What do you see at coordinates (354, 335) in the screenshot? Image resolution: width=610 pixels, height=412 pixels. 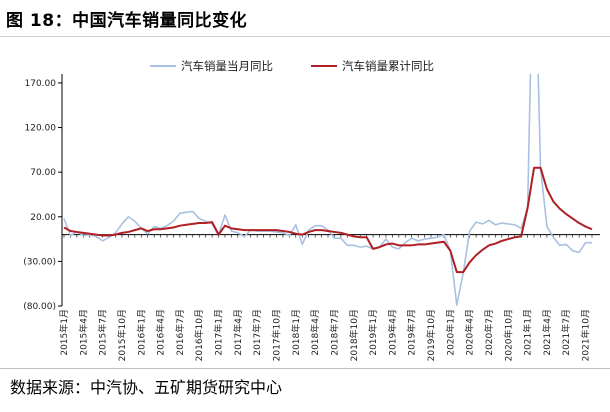 I see `x-tick-label: 2018年10月` at bounding box center [354, 335].